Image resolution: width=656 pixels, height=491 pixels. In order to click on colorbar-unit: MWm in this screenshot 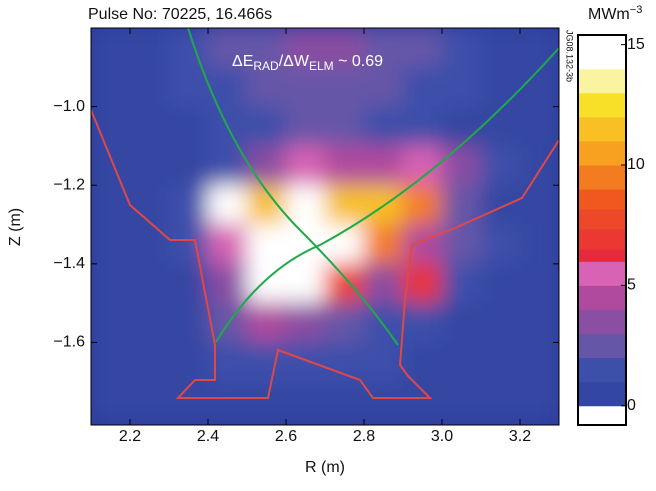, I will do `click(609, 14)`.